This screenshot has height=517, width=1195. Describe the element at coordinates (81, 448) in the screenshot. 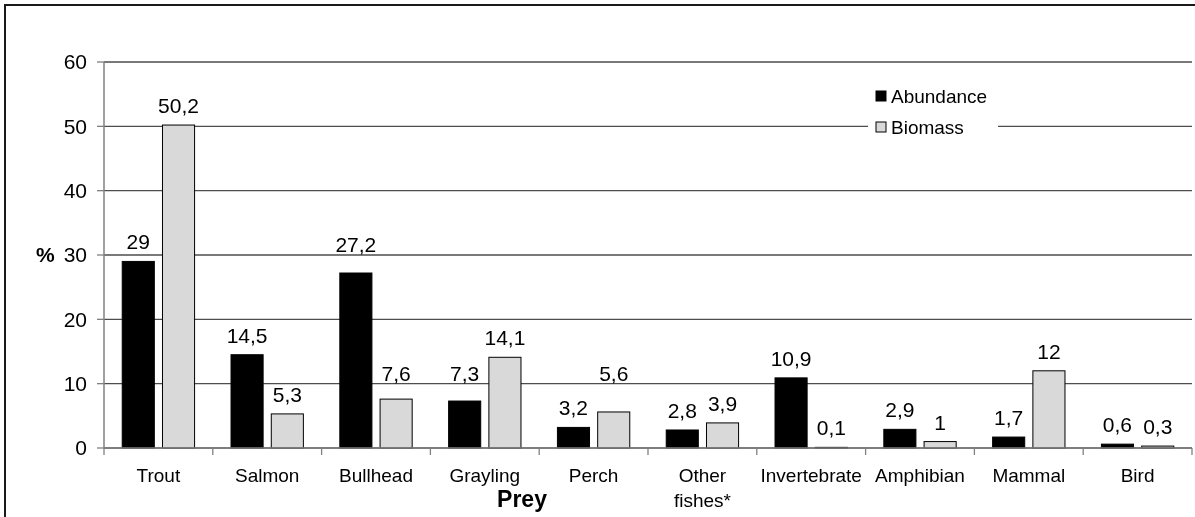

I see `y-tick-label: 0` at that location.